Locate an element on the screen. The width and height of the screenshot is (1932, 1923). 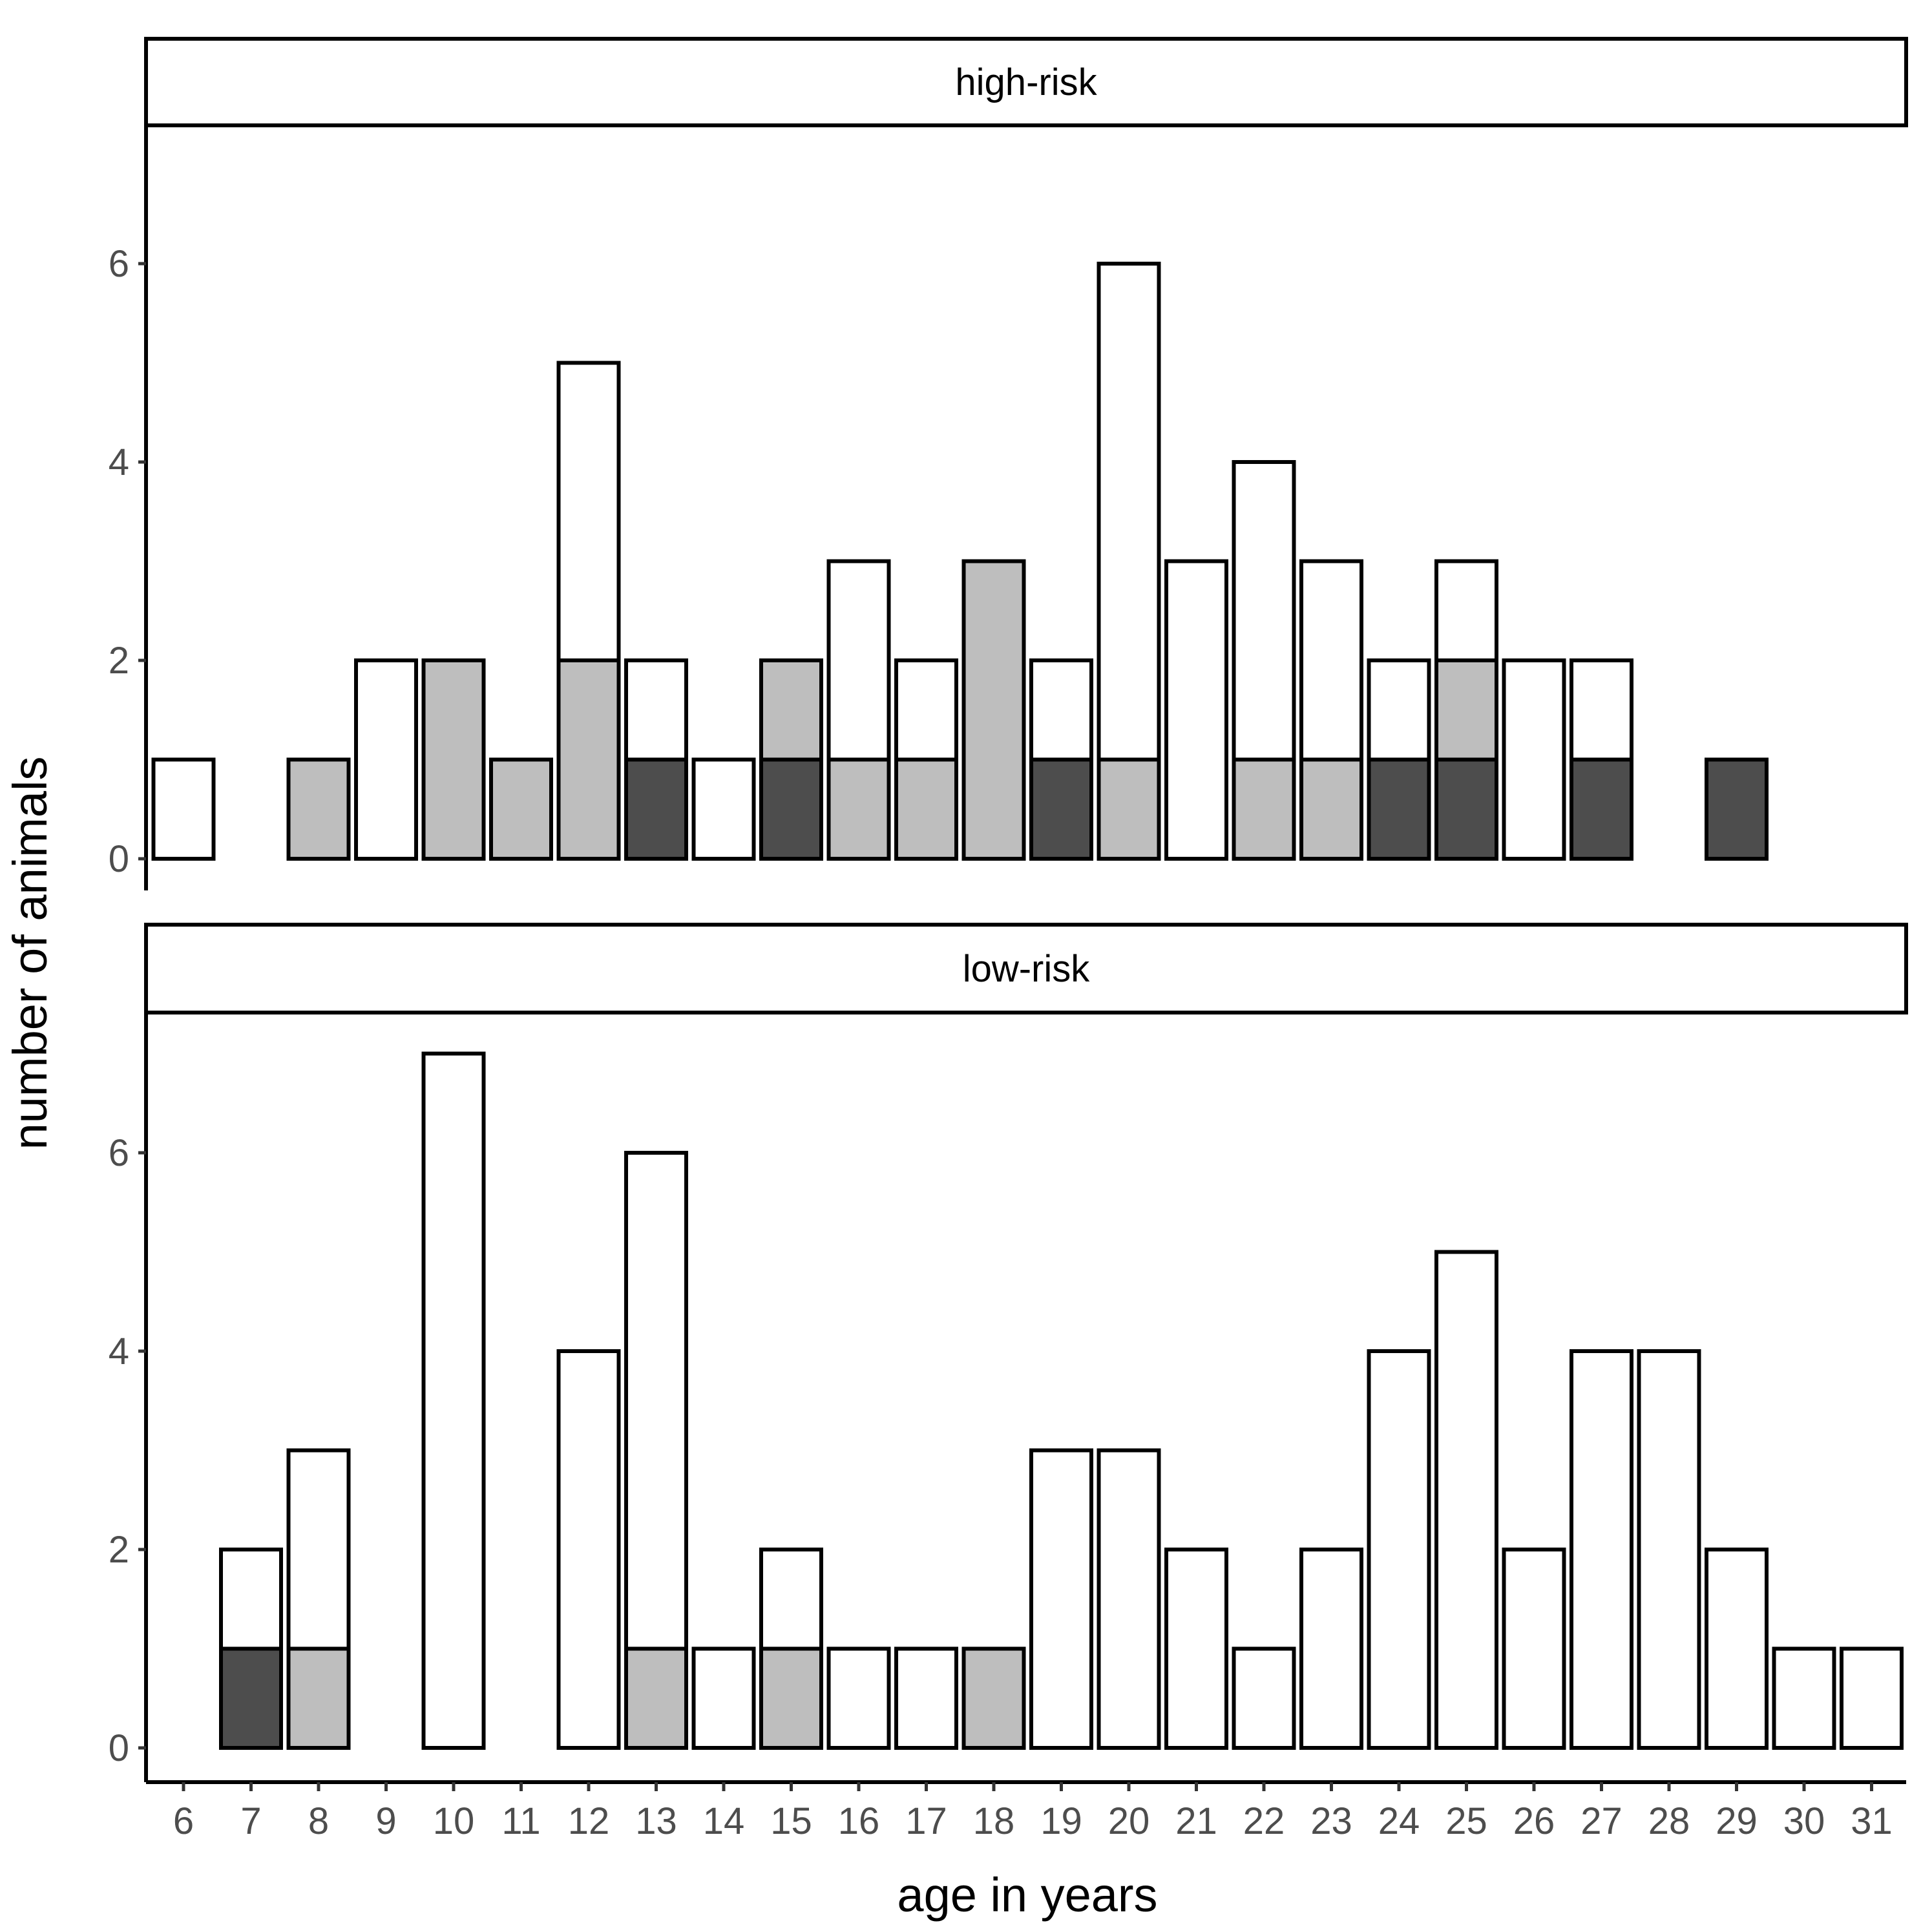
x-tick-label: 25 is located at coordinates (1466, 1821).